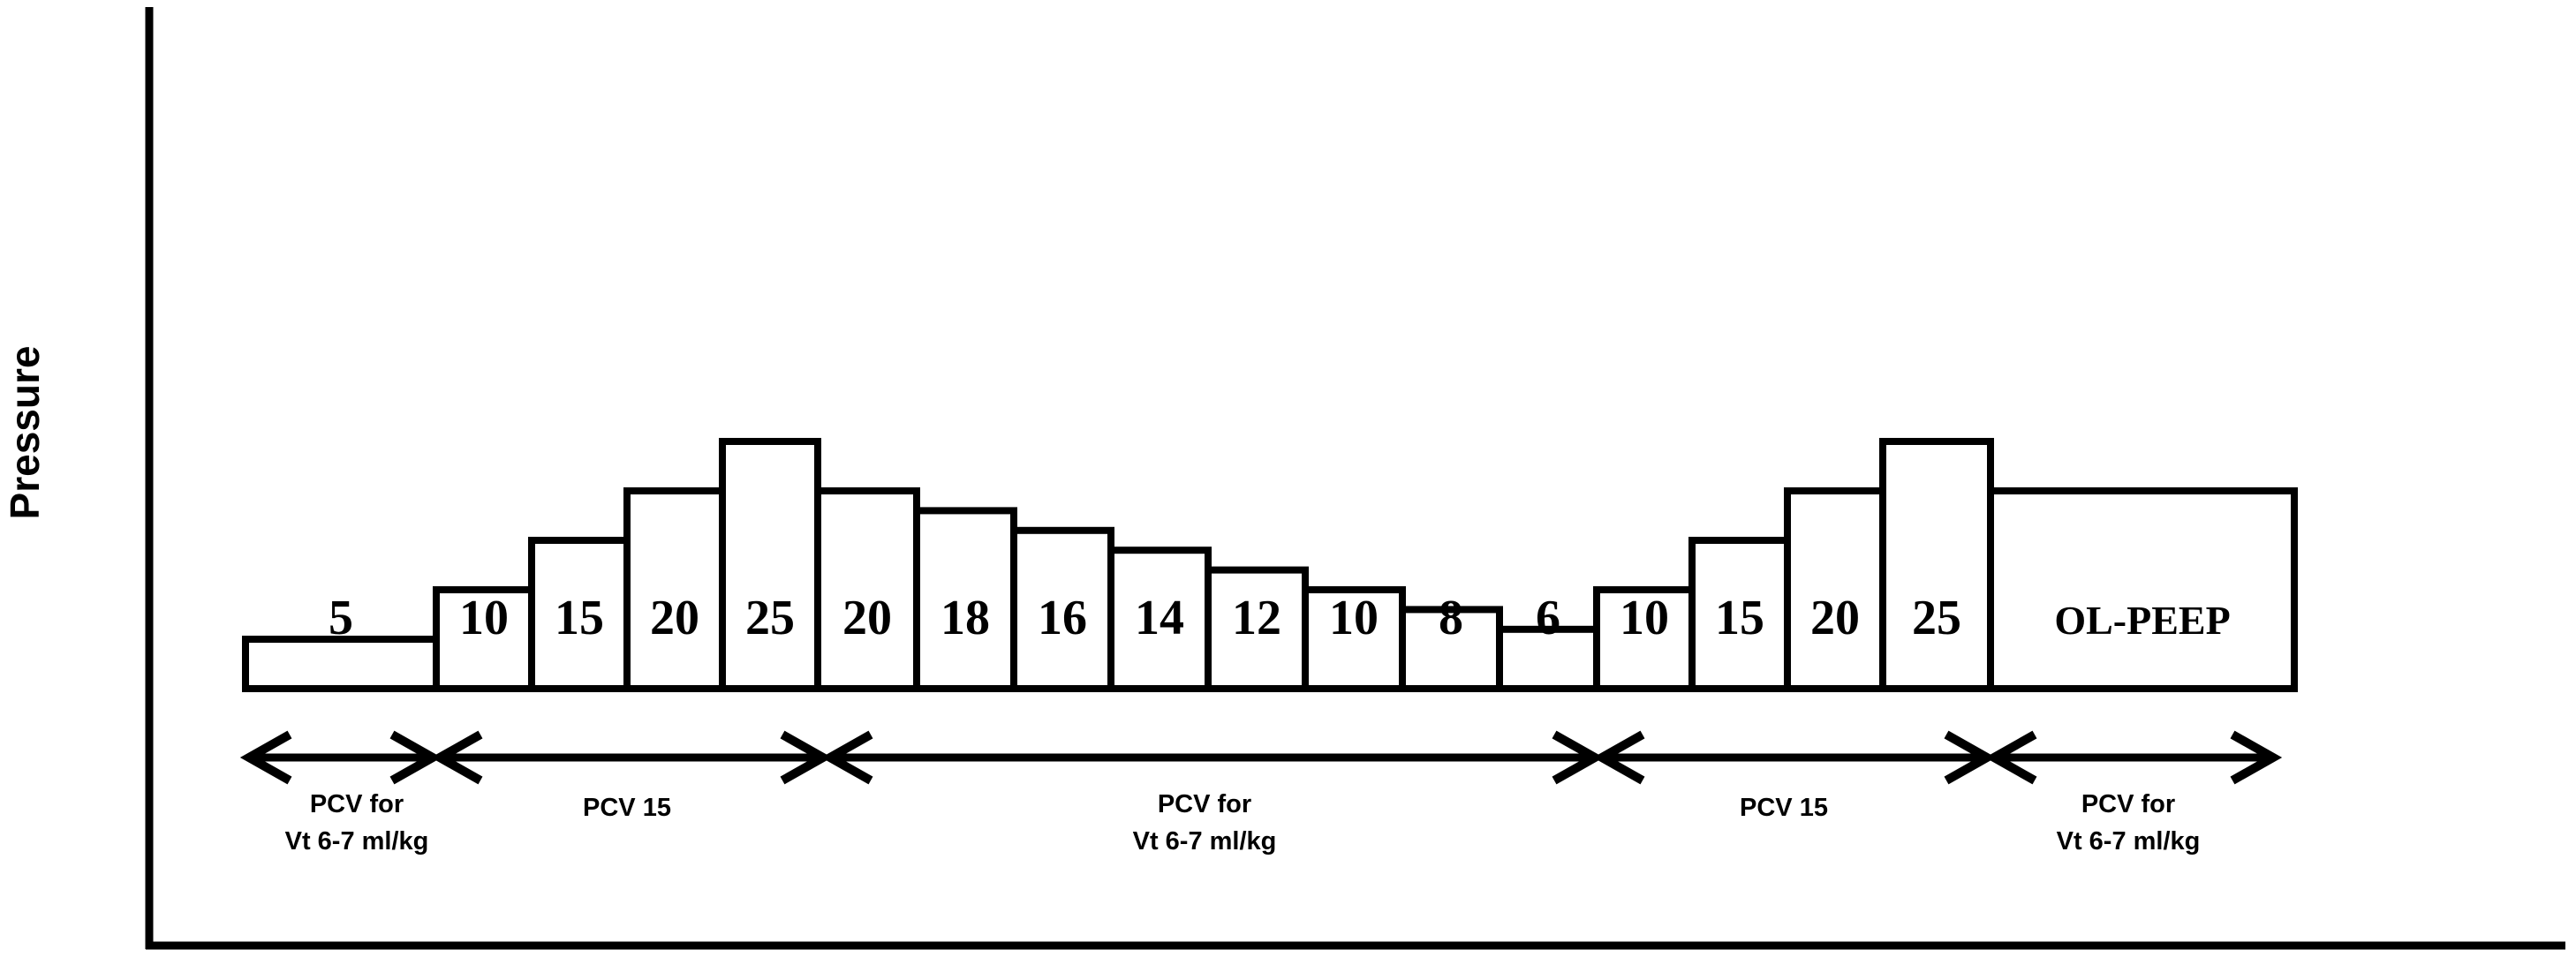 Image resolution: width=2576 pixels, height=980 pixels. Describe the element at coordinates (25, 433) in the screenshot. I see `y-axis-label: Pressure` at that location.